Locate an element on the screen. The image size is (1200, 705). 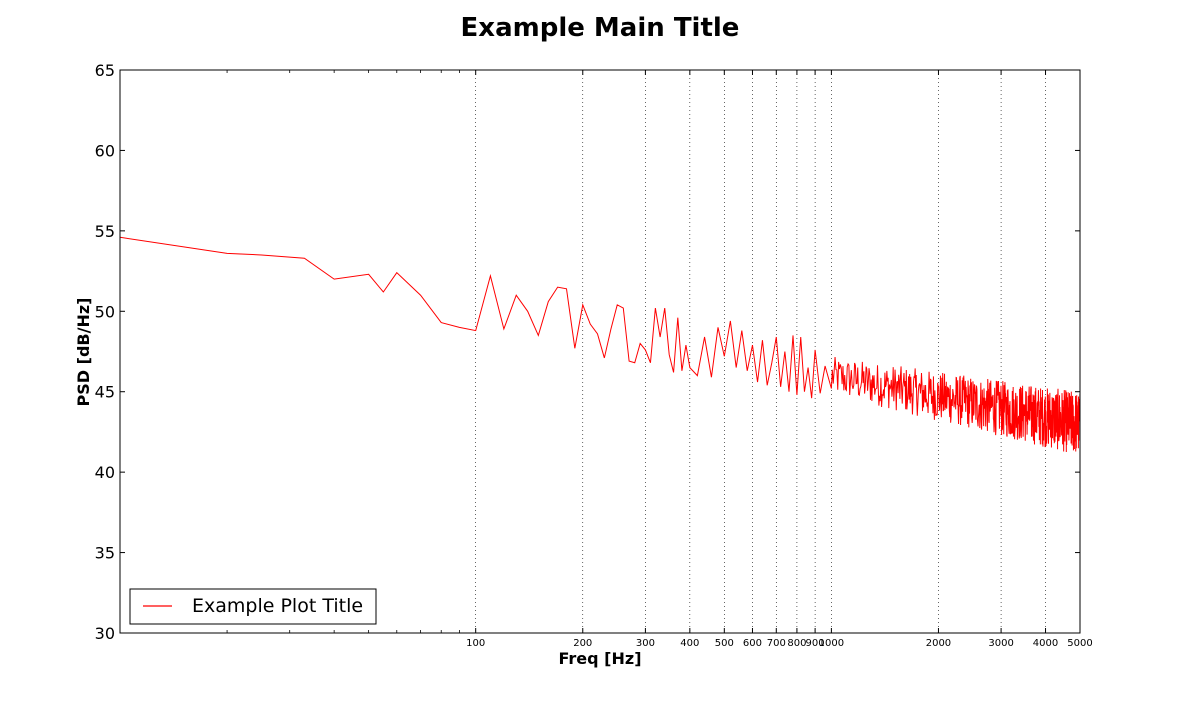
x-tick-label: 900 is located at coordinates (815, 643).